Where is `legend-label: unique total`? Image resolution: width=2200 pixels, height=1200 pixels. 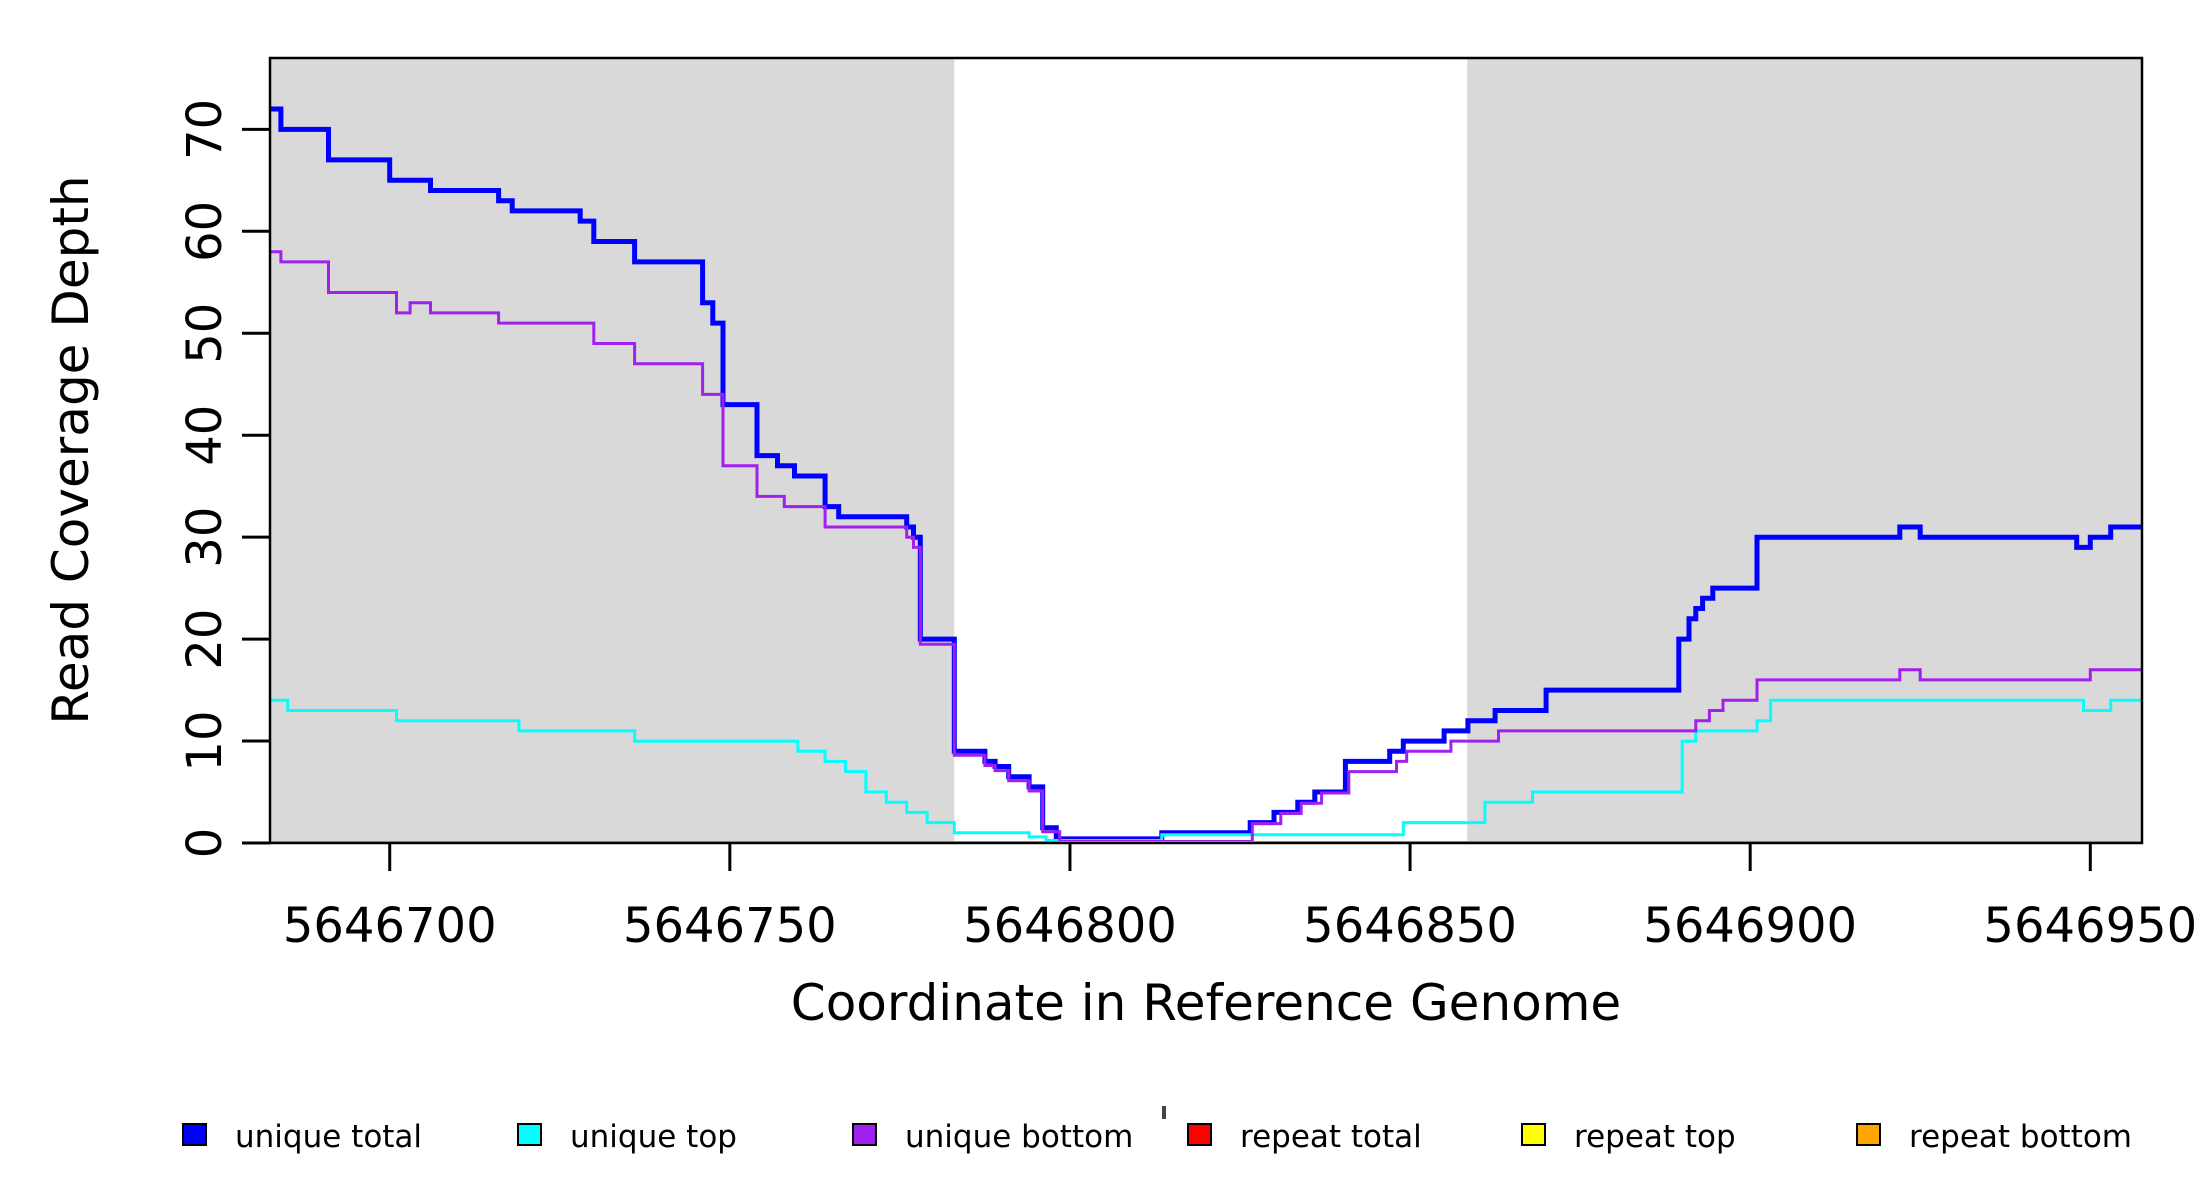
legend-label: unique total is located at coordinates (328, 1137).